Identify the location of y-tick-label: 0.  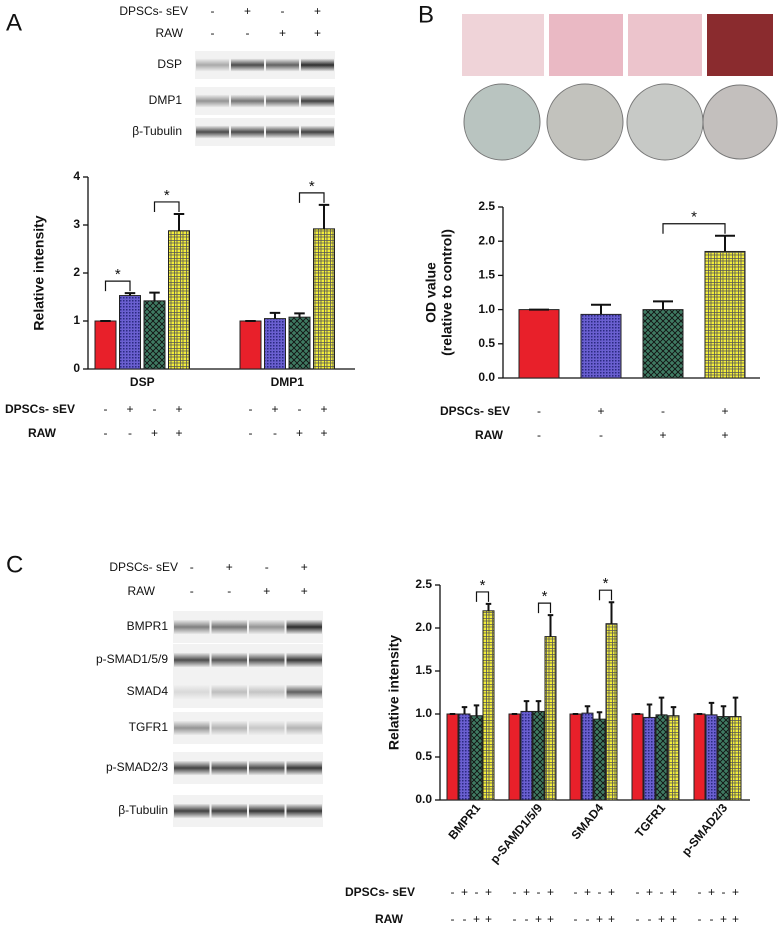
(76, 368).